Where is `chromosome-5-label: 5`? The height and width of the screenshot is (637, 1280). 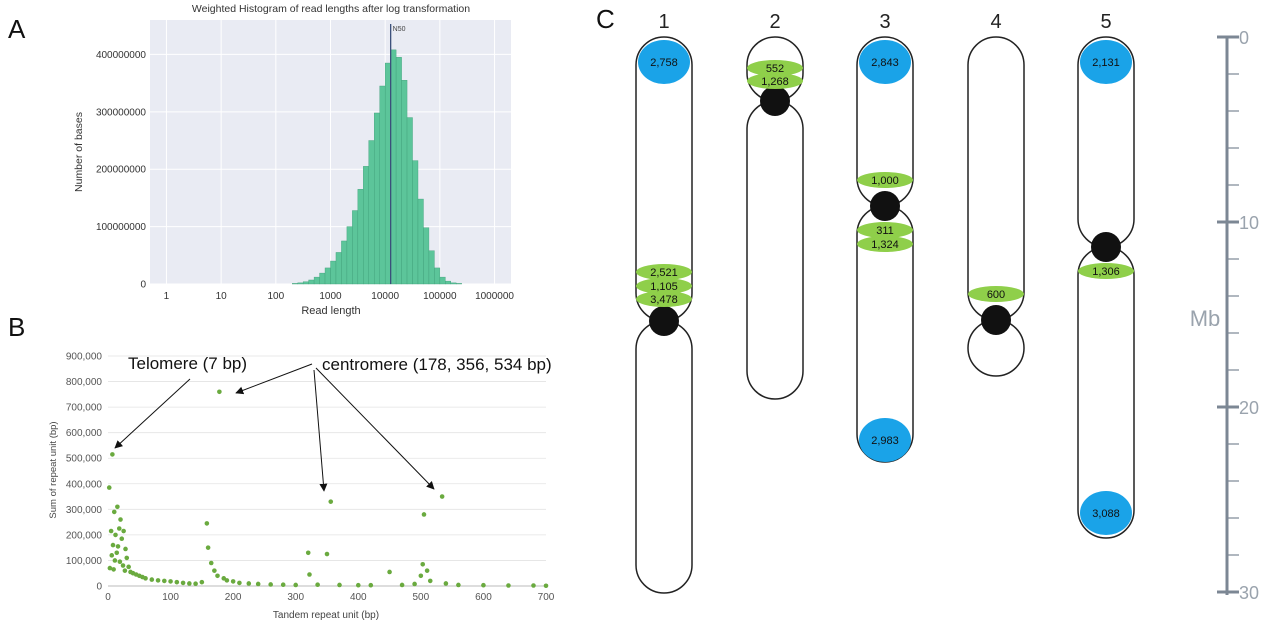 chromosome-5-label: 5 is located at coordinates (1105, 22).